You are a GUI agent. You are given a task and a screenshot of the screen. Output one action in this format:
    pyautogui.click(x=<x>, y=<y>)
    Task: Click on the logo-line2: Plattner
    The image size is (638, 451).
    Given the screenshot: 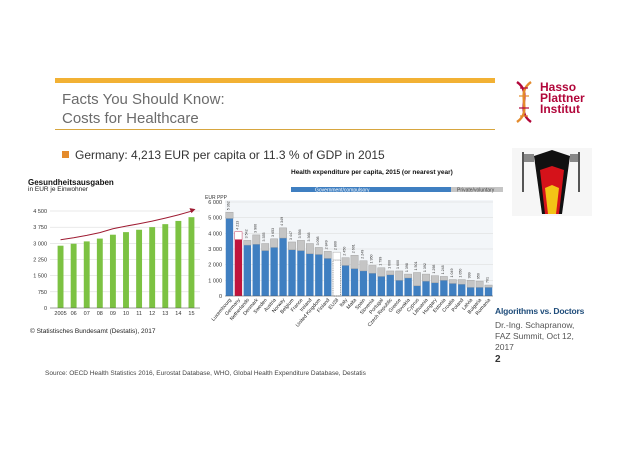 What is the action you would take?
    pyautogui.click(x=562, y=98)
    